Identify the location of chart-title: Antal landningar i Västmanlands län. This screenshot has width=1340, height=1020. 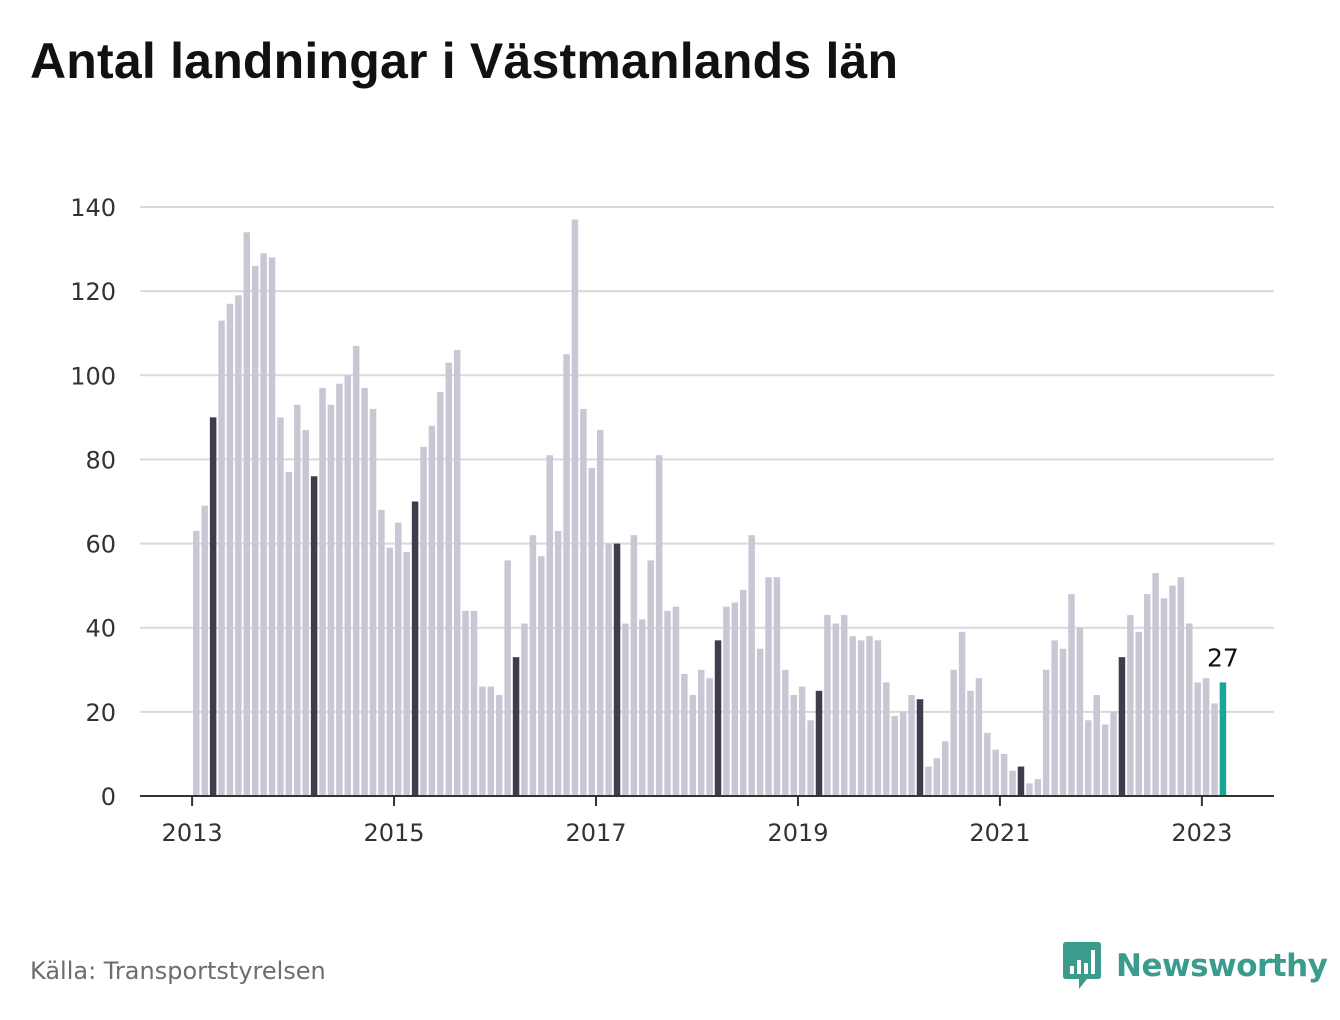
(464, 61).